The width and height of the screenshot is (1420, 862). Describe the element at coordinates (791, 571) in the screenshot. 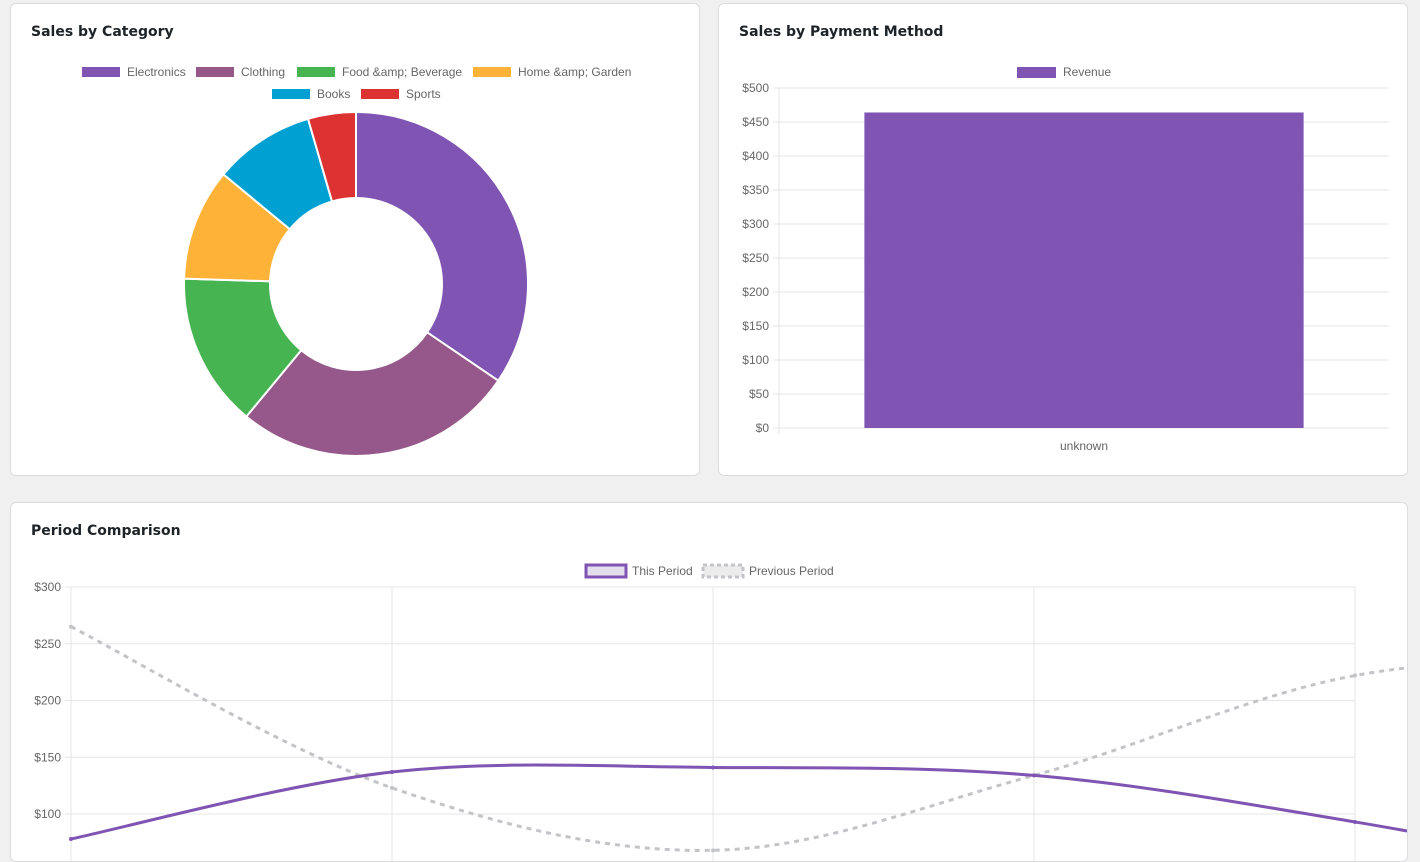

I see `legend-label: Previous Period` at that location.